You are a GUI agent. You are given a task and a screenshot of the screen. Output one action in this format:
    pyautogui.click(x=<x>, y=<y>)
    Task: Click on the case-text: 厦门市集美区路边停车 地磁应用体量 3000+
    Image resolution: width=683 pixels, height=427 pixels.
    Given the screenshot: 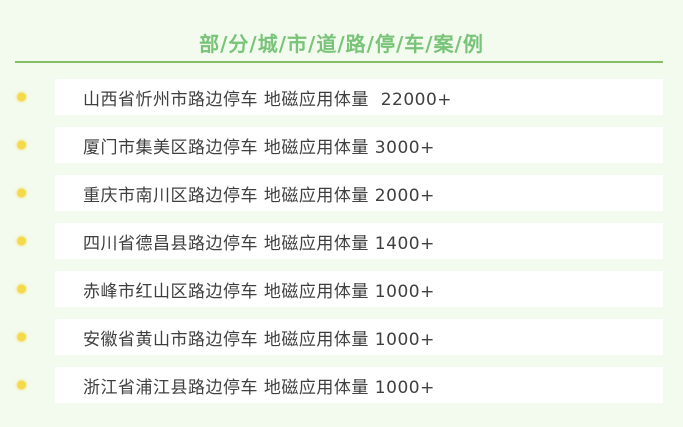 What is the action you would take?
    pyautogui.click(x=359, y=145)
    